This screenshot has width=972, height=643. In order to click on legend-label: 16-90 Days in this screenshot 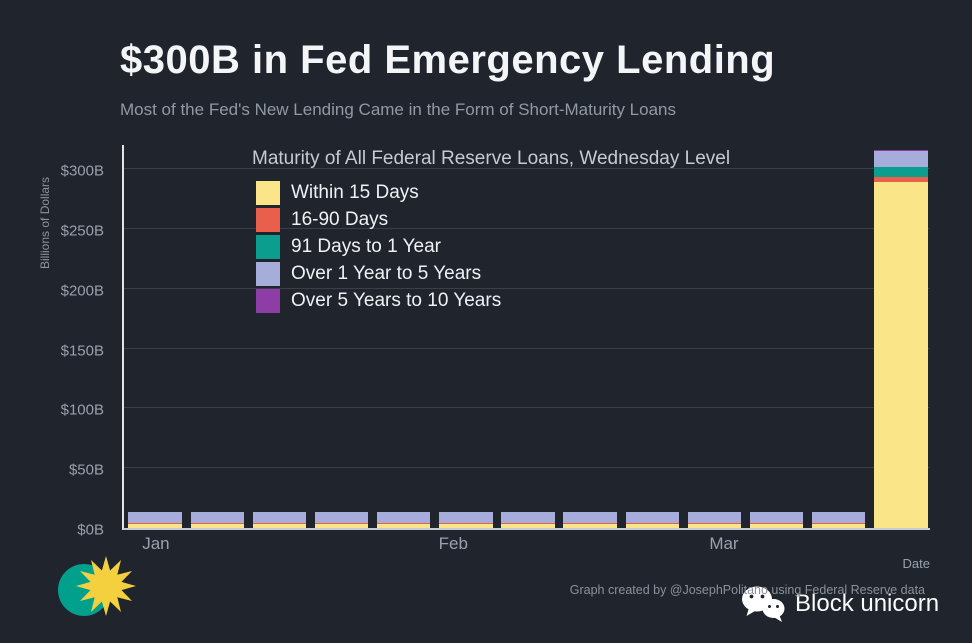, I will do `click(340, 219)`.